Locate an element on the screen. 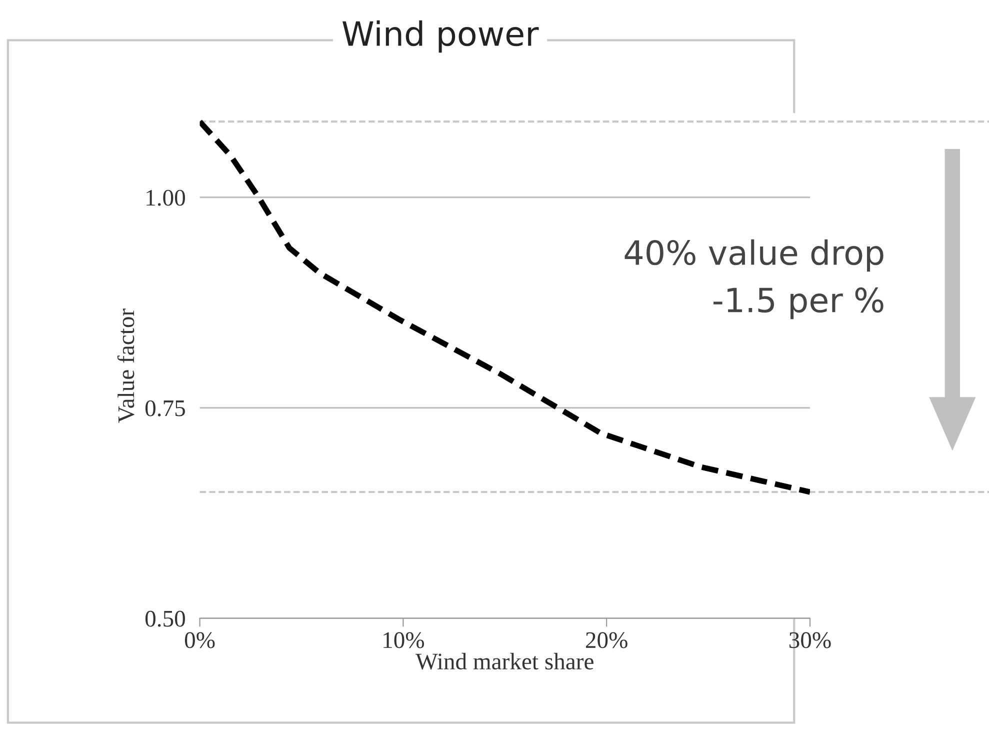 Image resolution: width=989 pixels, height=730 pixels. x-tick-label: 30% is located at coordinates (810, 640).